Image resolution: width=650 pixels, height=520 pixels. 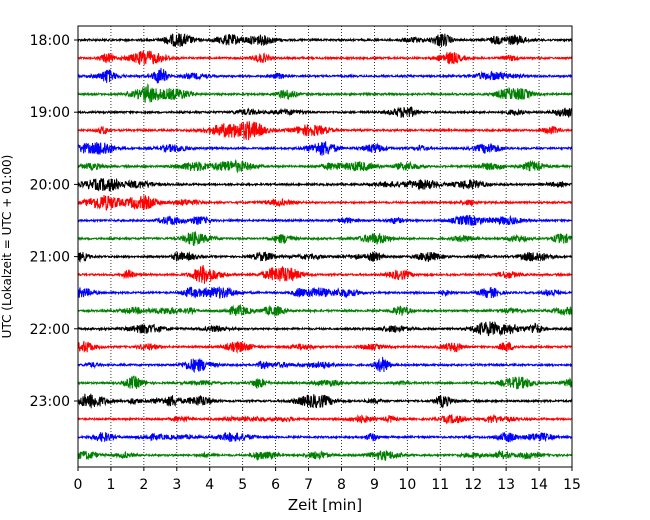 I want to click on y-tick-label: 20:00, so click(x=50, y=185).